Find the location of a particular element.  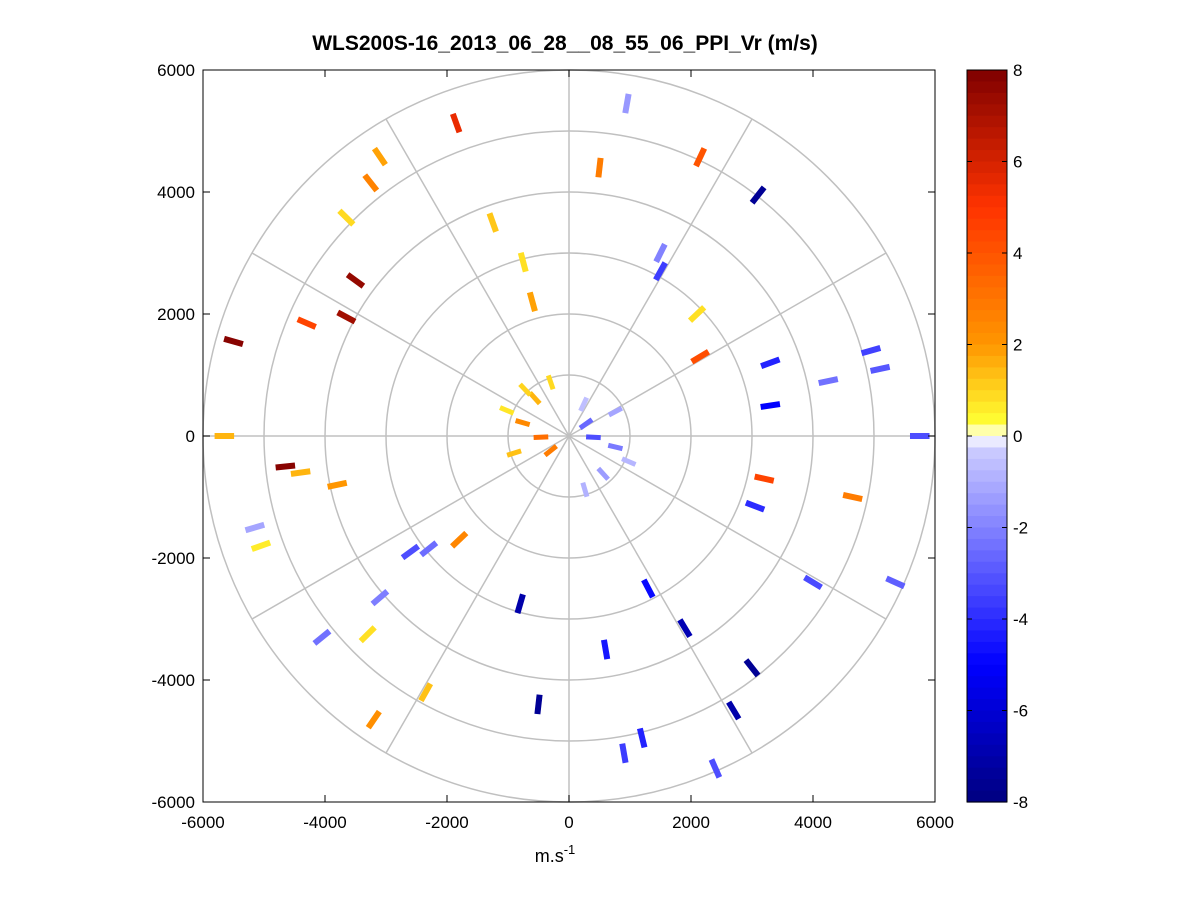

x-tick-label: 4000 is located at coordinates (813, 822).